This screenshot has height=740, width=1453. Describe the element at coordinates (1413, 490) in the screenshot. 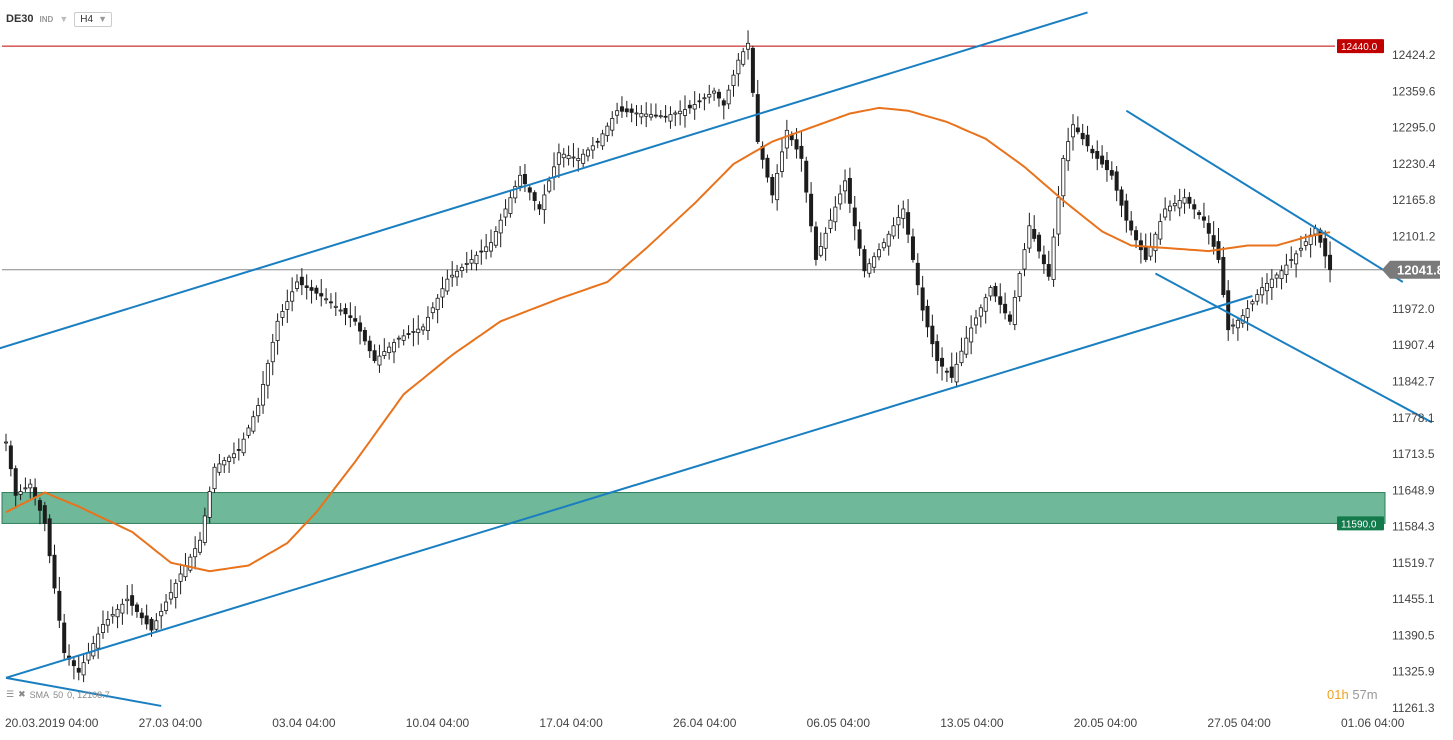

I see `y-tick-label: 11648.9` at that location.